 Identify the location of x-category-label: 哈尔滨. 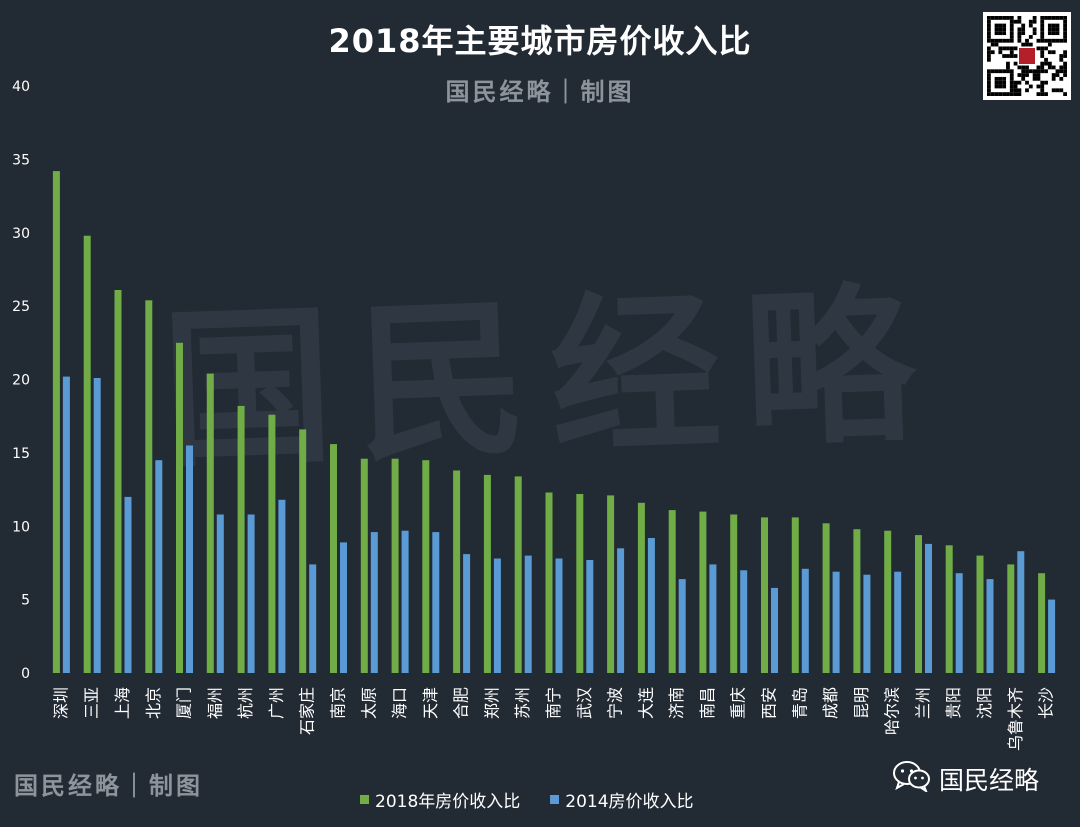
(892, 711).